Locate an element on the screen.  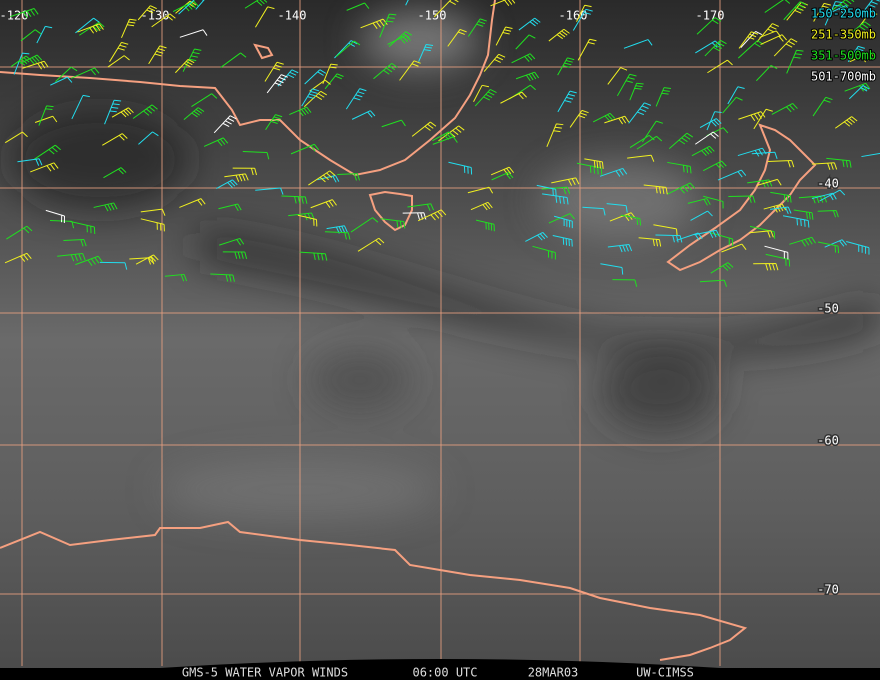
longitude-label: -150 is located at coordinates (432, 16).